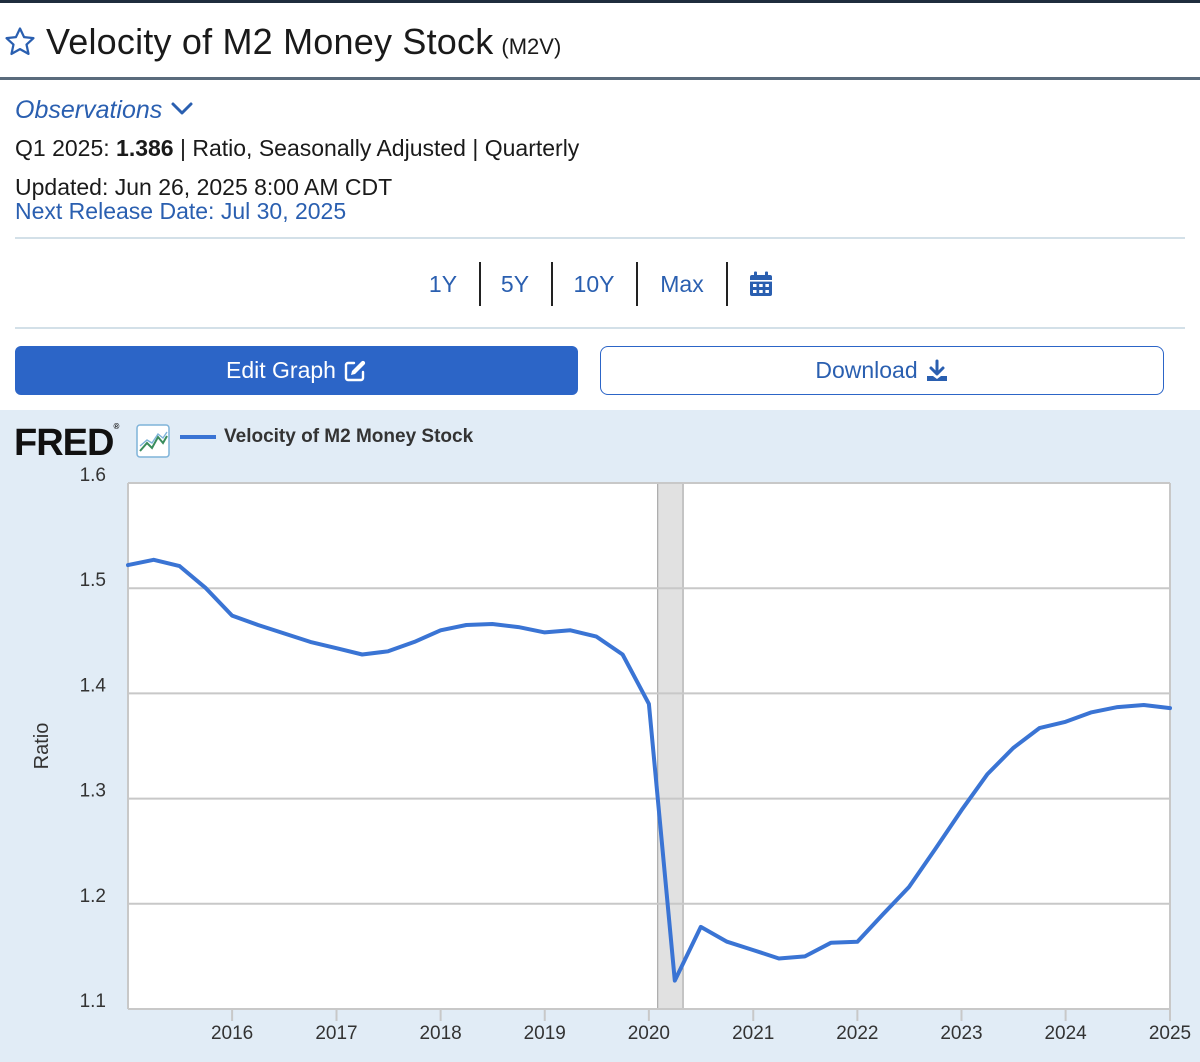 The width and height of the screenshot is (1200, 1062). What do you see at coordinates (270, 41) in the screenshot?
I see `page-title: Velocity of M2 Money Stock` at bounding box center [270, 41].